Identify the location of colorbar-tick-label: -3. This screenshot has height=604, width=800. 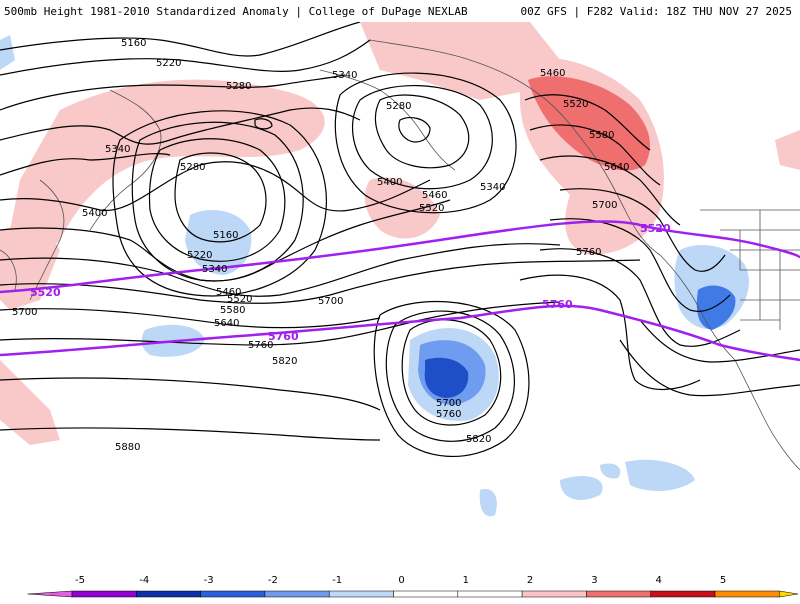
(209, 580).